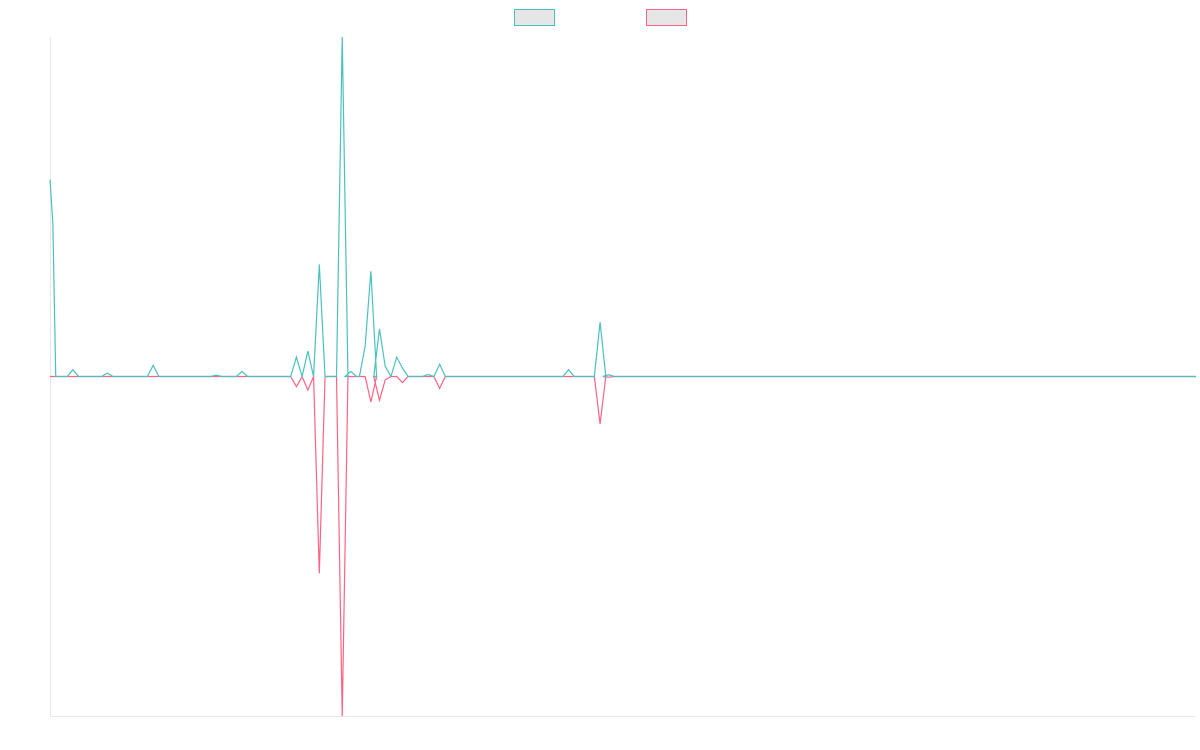 The width and height of the screenshot is (1200, 750). Describe the element at coordinates (600, 17) in the screenshot. I see `legend` at that location.